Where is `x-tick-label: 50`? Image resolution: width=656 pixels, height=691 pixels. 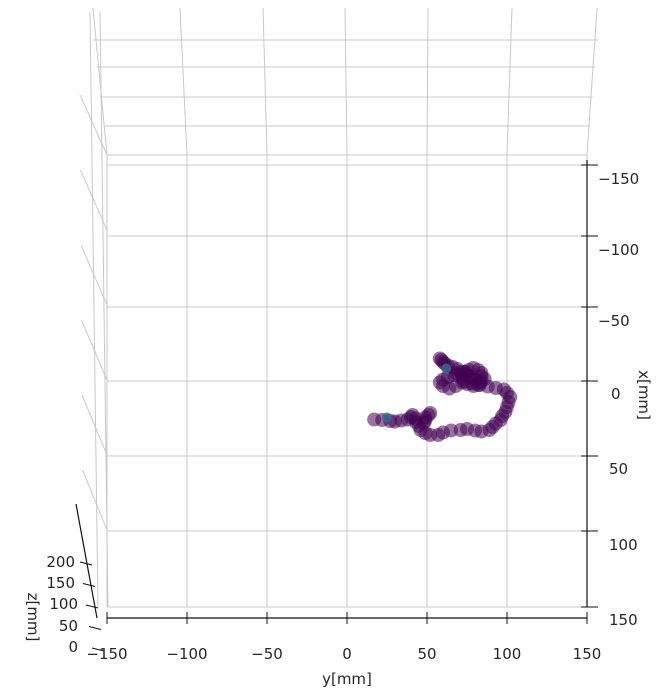 x-tick-label: 50 is located at coordinates (618, 469).